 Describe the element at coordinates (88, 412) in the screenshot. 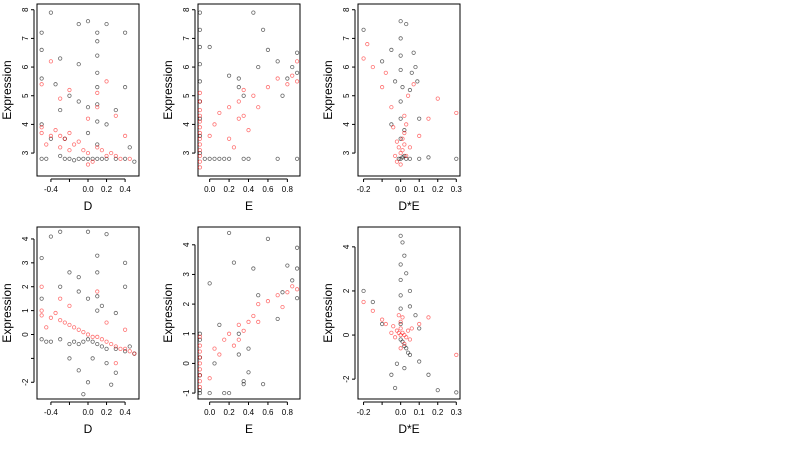

I see `x-tick-label: 0.0` at that location.